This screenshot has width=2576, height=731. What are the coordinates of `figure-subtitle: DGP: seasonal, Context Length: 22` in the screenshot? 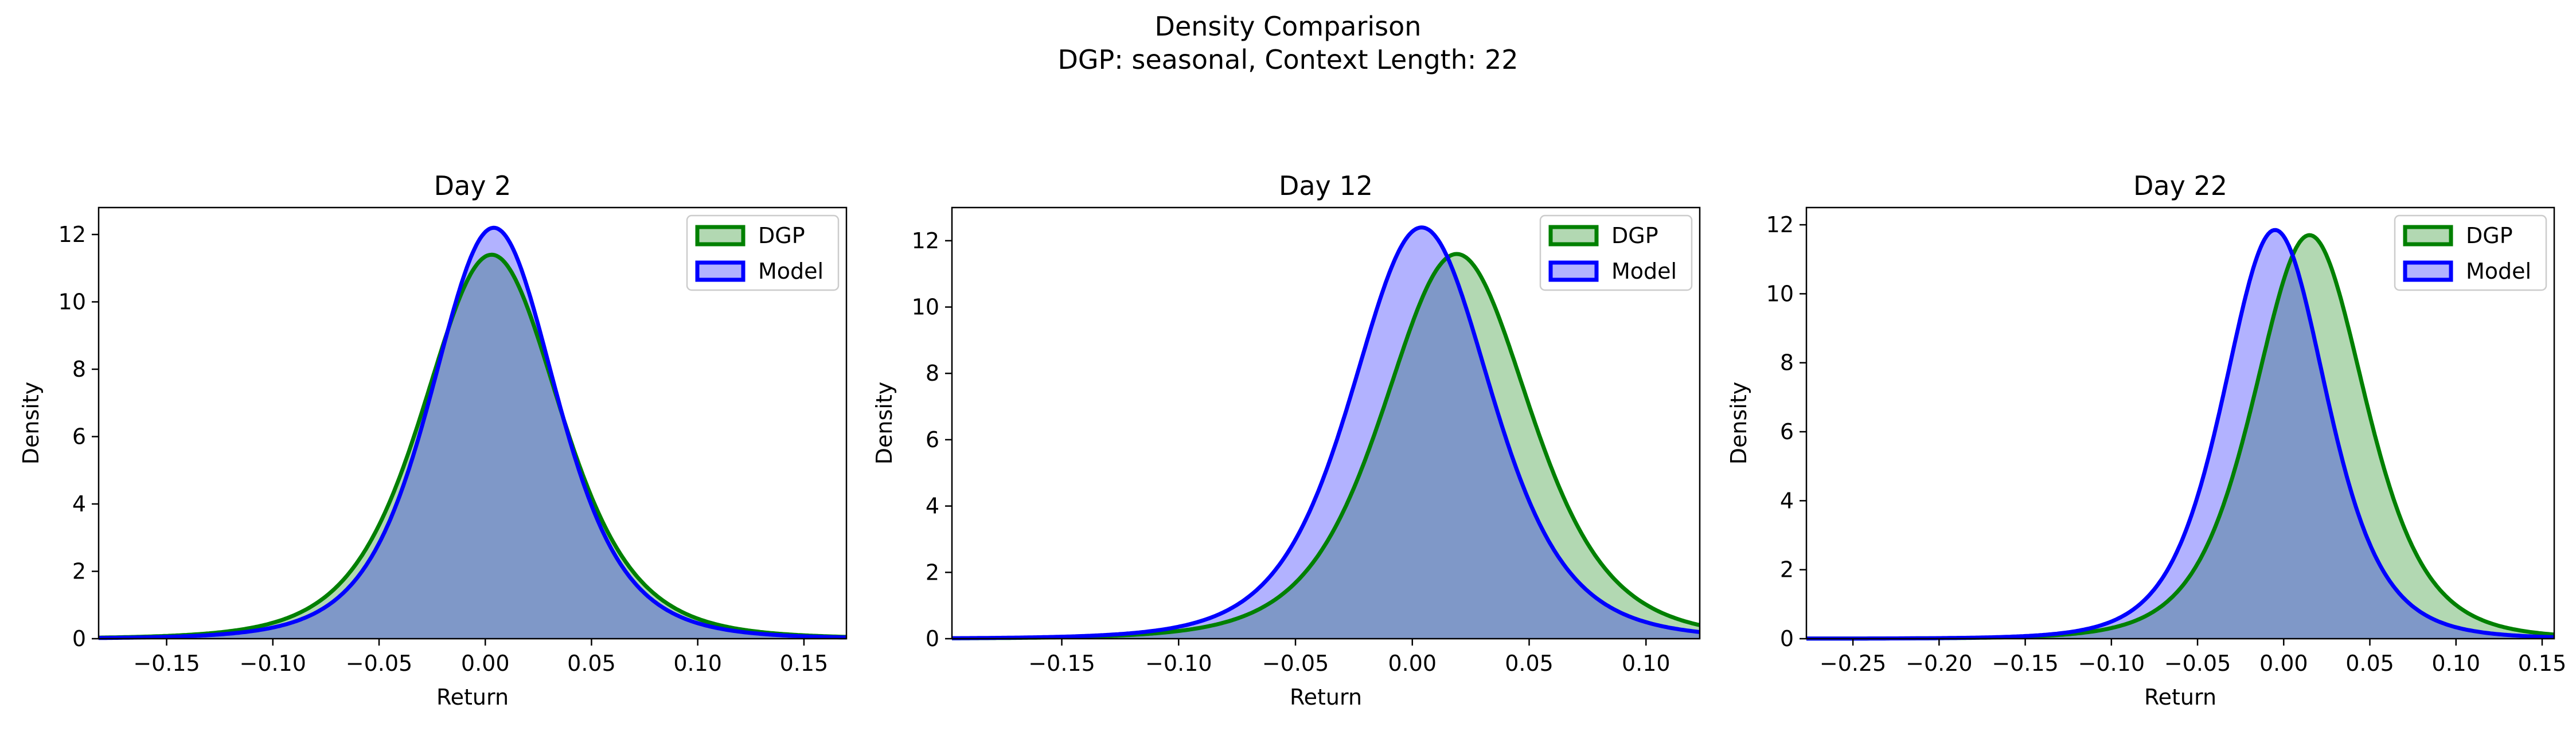 It's located at (1288, 59).